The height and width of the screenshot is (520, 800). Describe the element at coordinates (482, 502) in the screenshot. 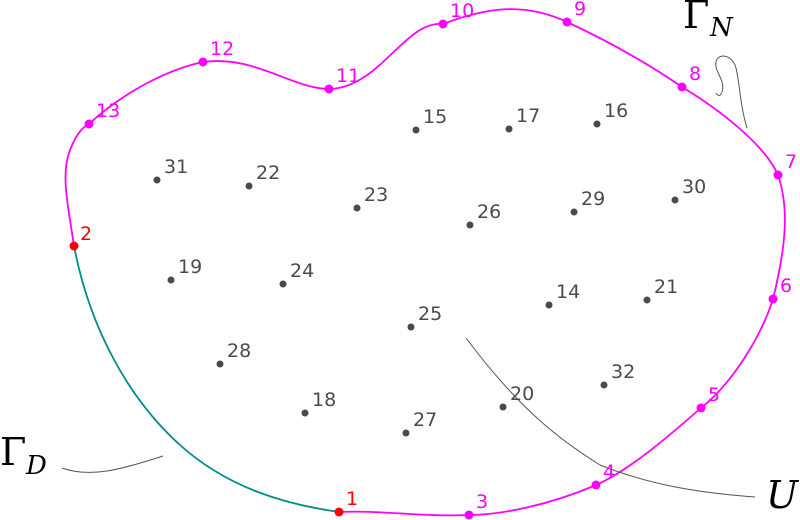

I see `neumann-node-label-3: 3` at that location.